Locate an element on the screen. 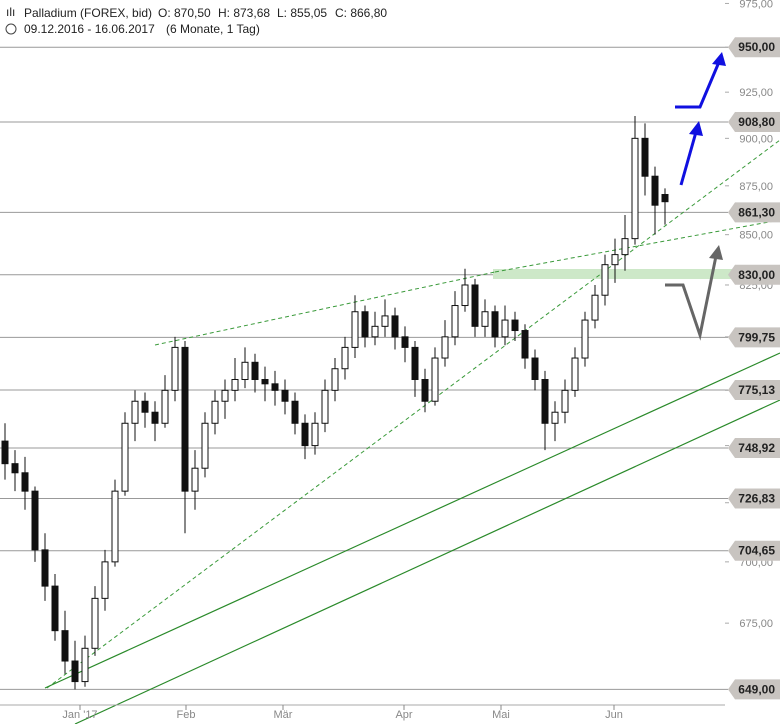  high: H: 873,68 is located at coordinates (244, 13).